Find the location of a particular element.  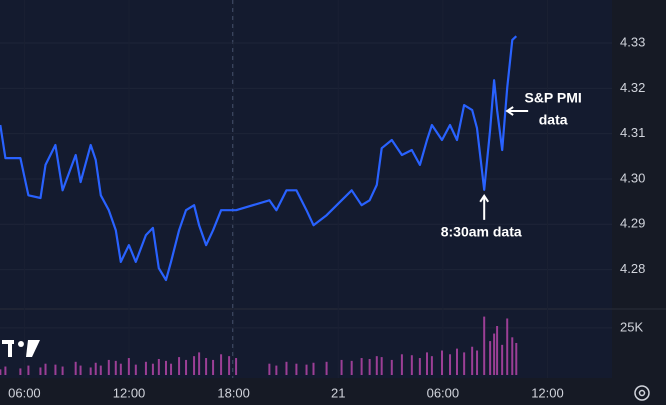

x-tick-label: 21 is located at coordinates (338, 392).